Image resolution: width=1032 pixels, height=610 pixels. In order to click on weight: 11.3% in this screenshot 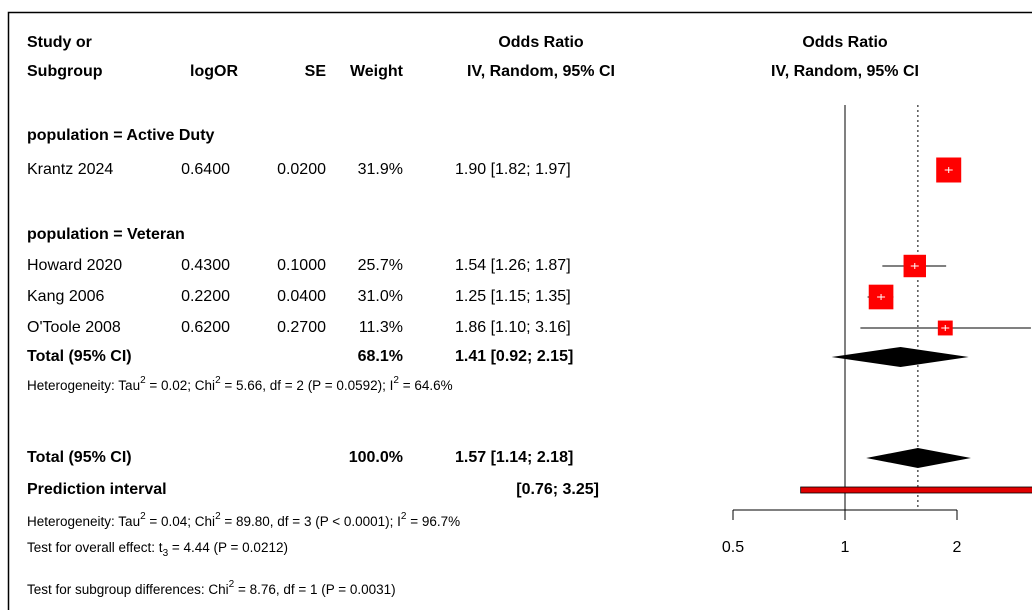, I will do `click(381, 327)`.